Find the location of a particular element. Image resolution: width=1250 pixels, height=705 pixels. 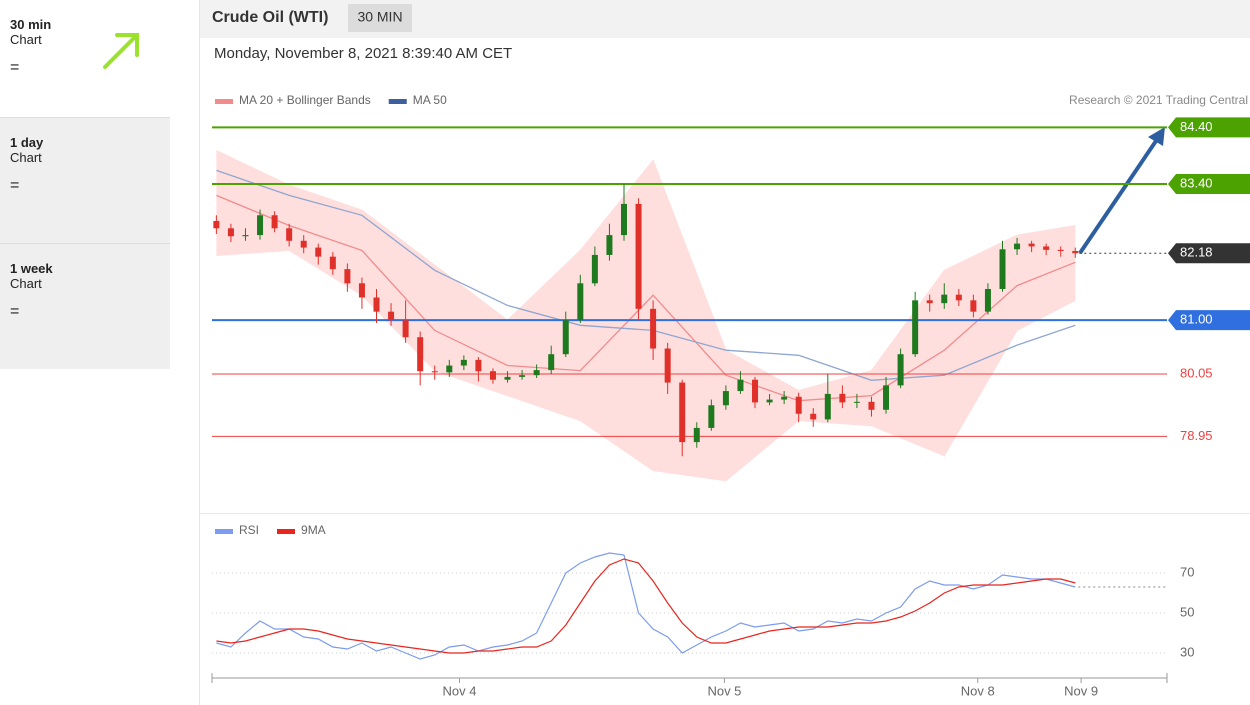

period: 1 week is located at coordinates (31, 268).